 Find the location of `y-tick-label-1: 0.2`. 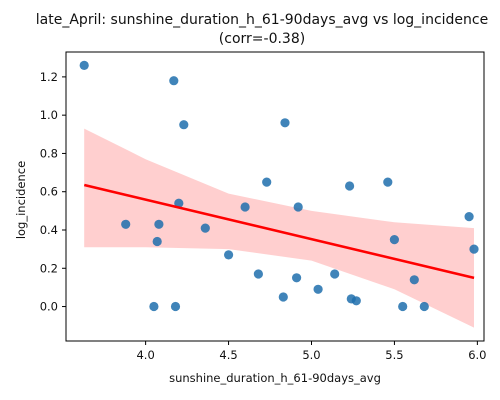

y-tick-label-1: 0.2 is located at coordinates (49, 268).